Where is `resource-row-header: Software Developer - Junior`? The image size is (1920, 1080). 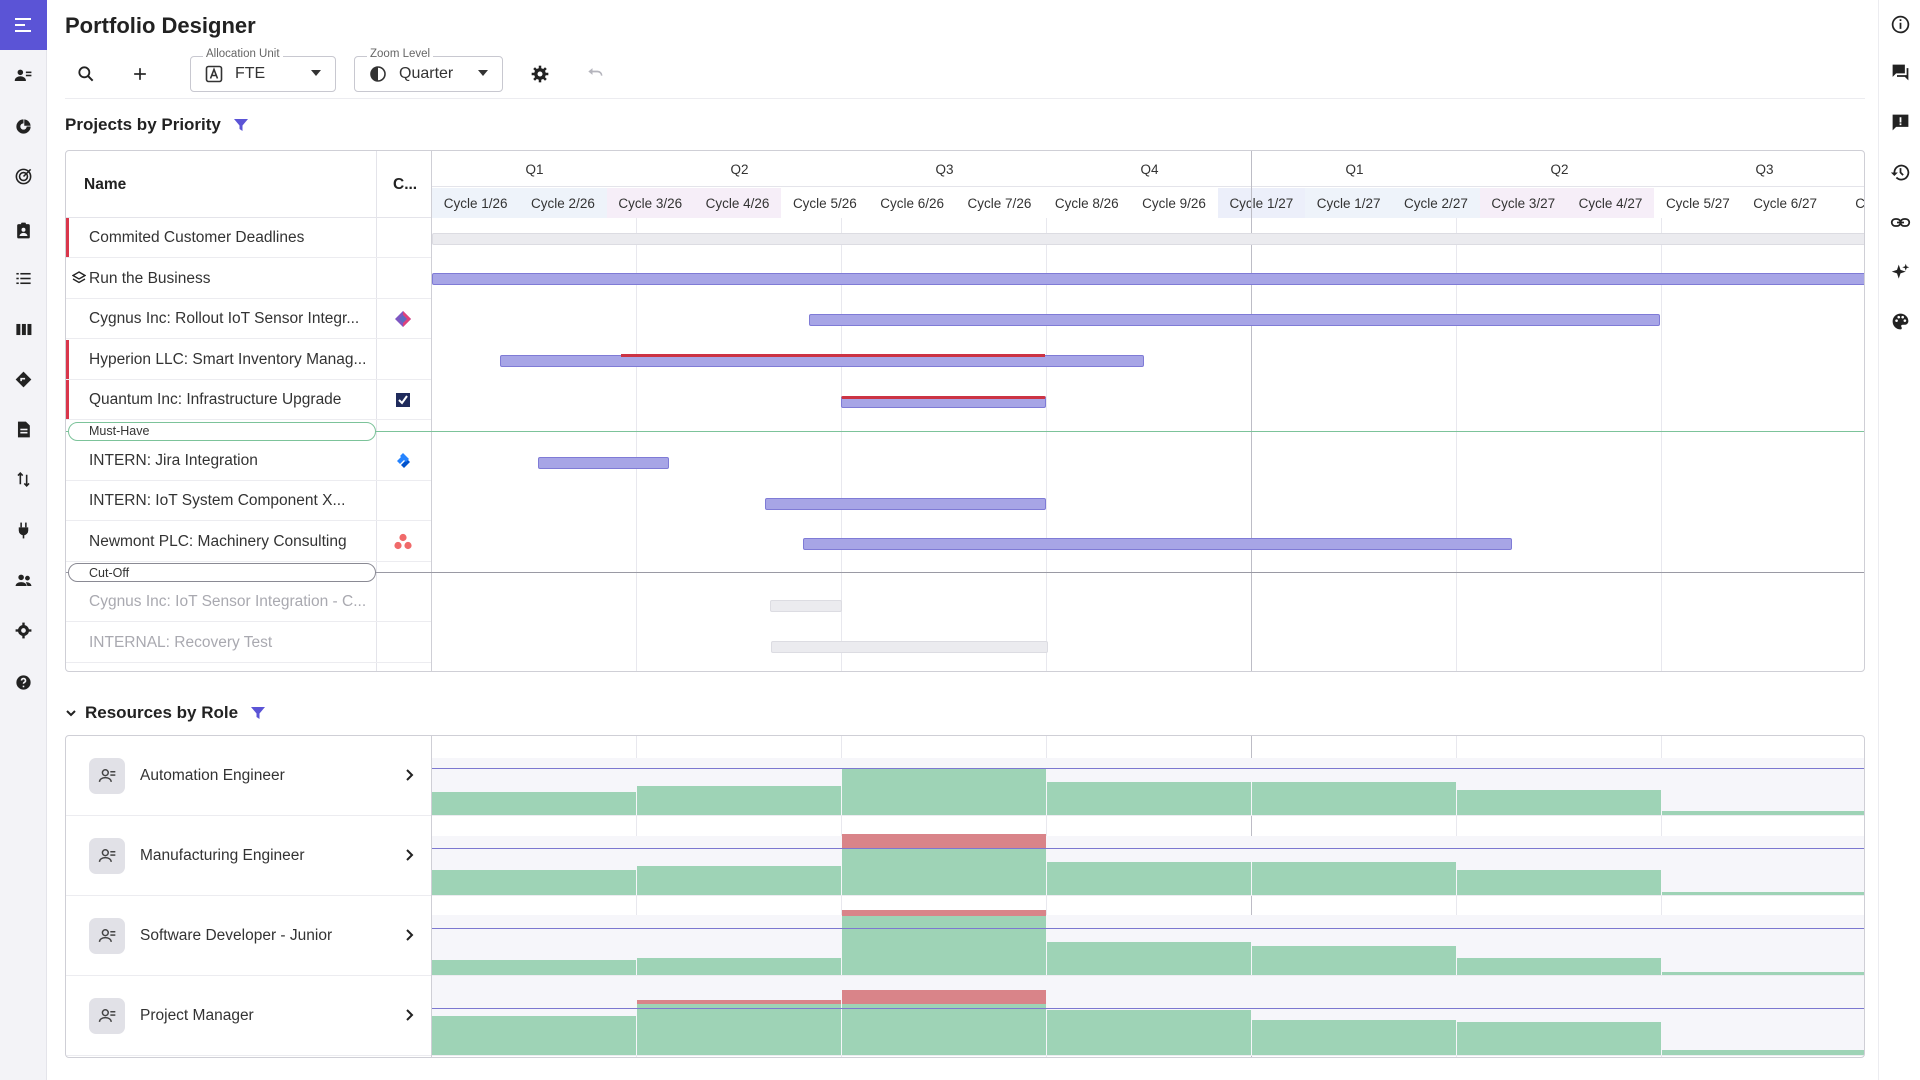
resource-row-header: Software Developer - Junior is located at coordinates (248, 936).